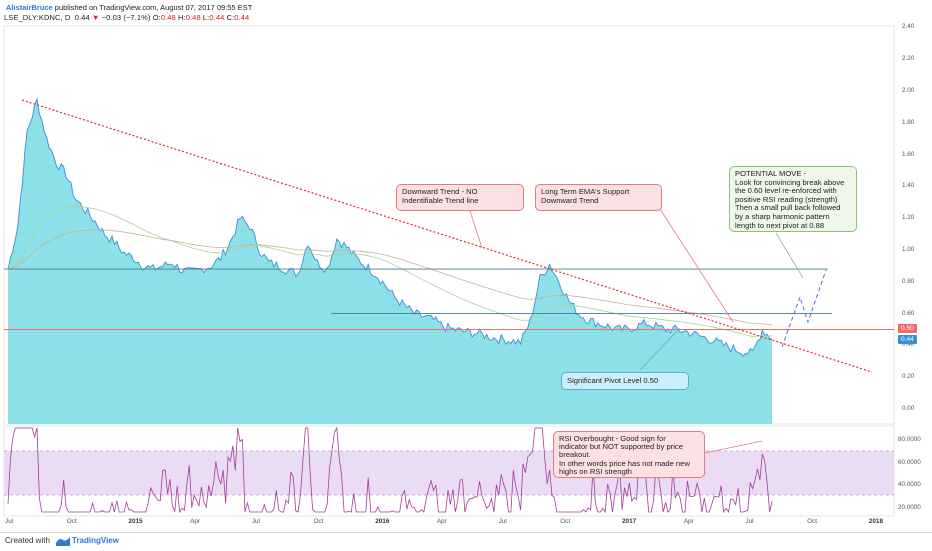 This screenshot has width=932, height=551. Describe the element at coordinates (908, 90) in the screenshot. I see `price-axis-label: 2.00` at that location.